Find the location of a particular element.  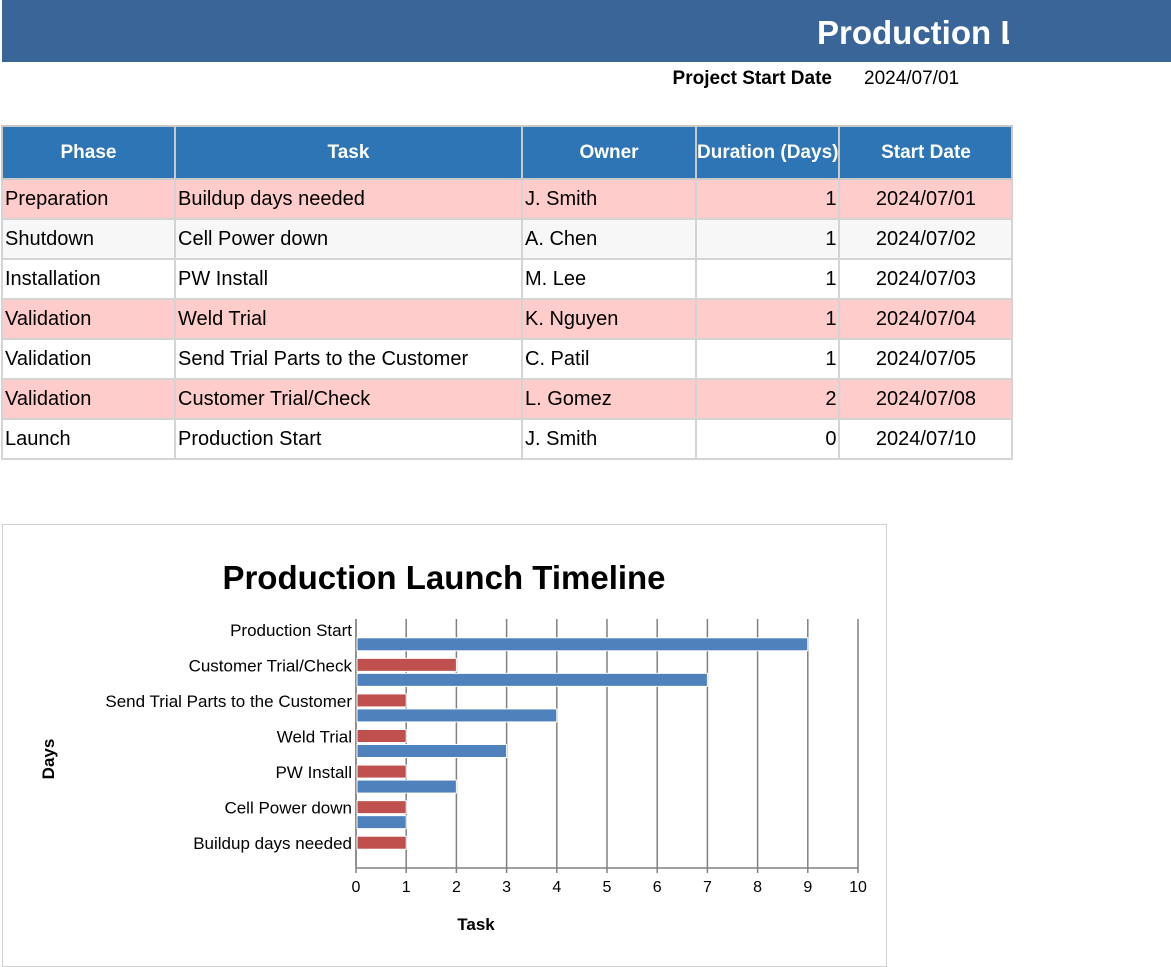

cell-task: Buildup days needed is located at coordinates (348, 199).